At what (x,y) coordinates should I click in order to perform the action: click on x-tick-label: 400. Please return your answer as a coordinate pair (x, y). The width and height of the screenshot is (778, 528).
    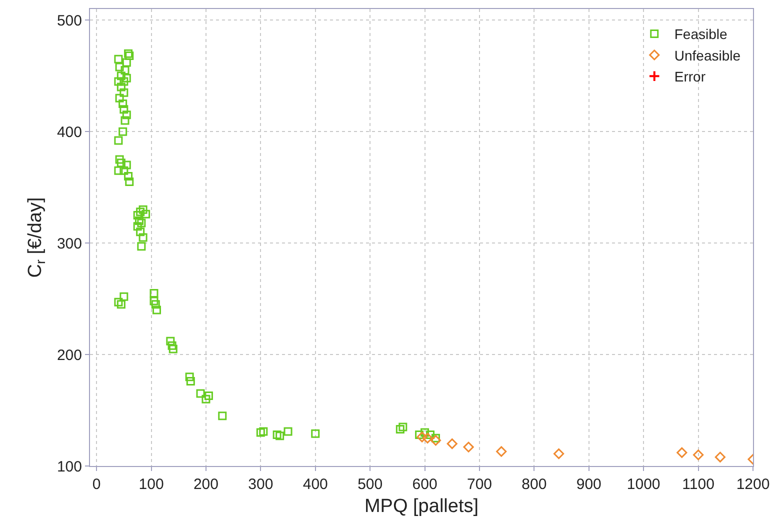
    Looking at the image, I should click on (315, 484).